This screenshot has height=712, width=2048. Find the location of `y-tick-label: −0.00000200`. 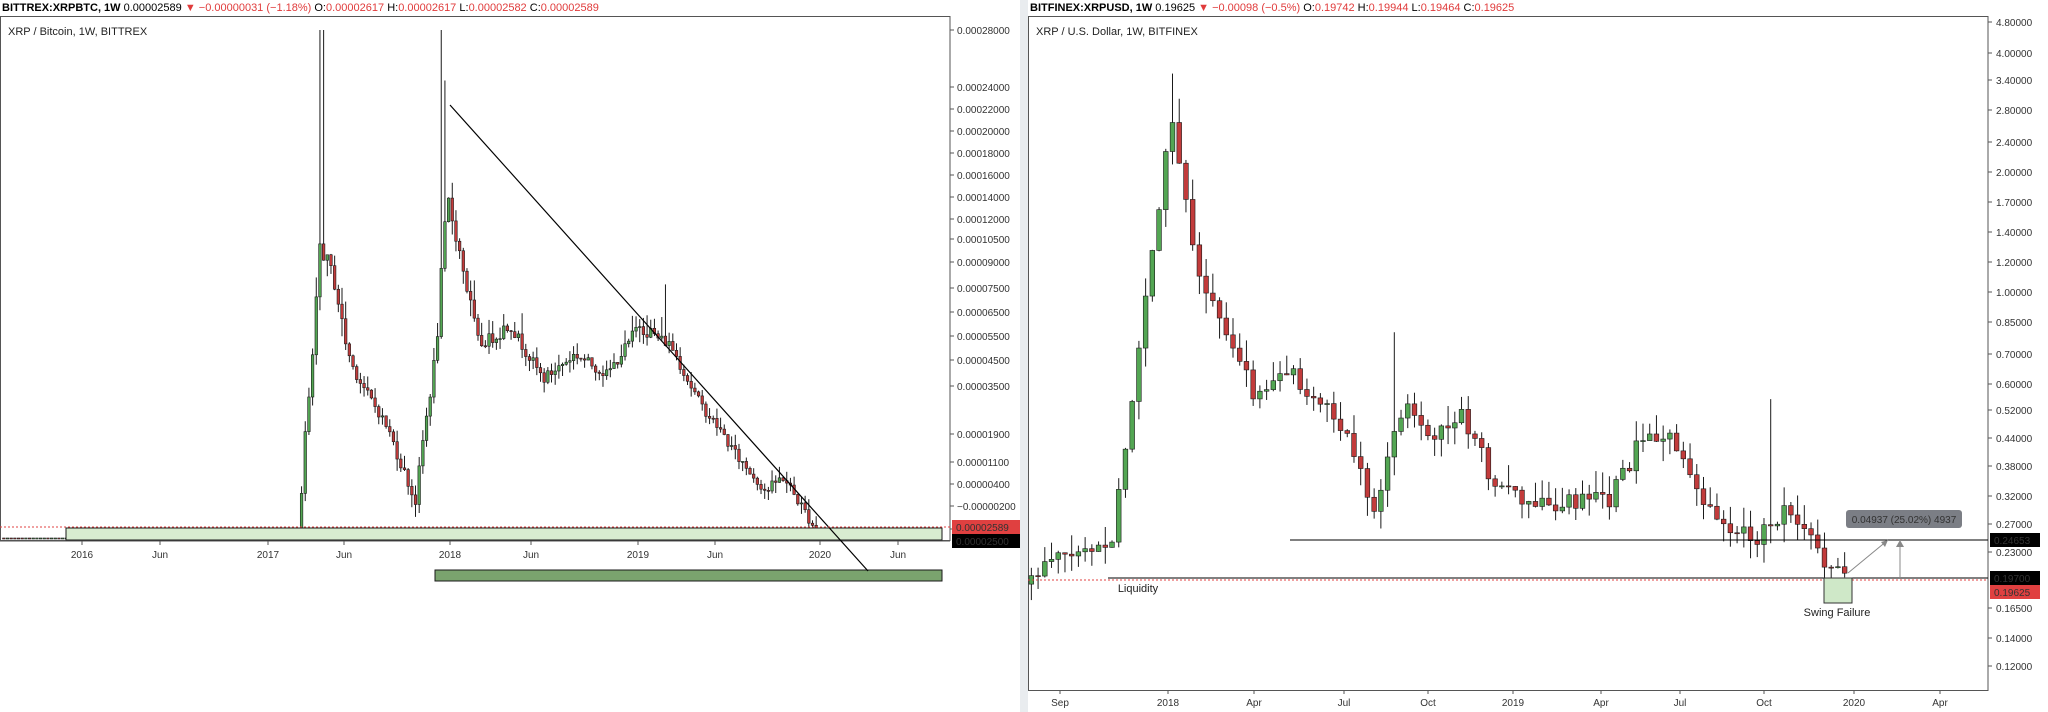

y-tick-label: −0.00000200 is located at coordinates (986, 507).